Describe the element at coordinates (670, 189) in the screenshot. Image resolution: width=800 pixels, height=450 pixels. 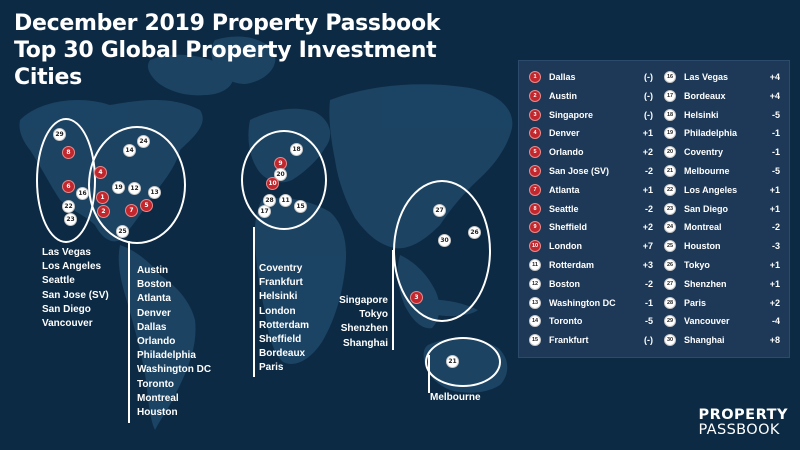
I see `rank-badge: 22` at that location.